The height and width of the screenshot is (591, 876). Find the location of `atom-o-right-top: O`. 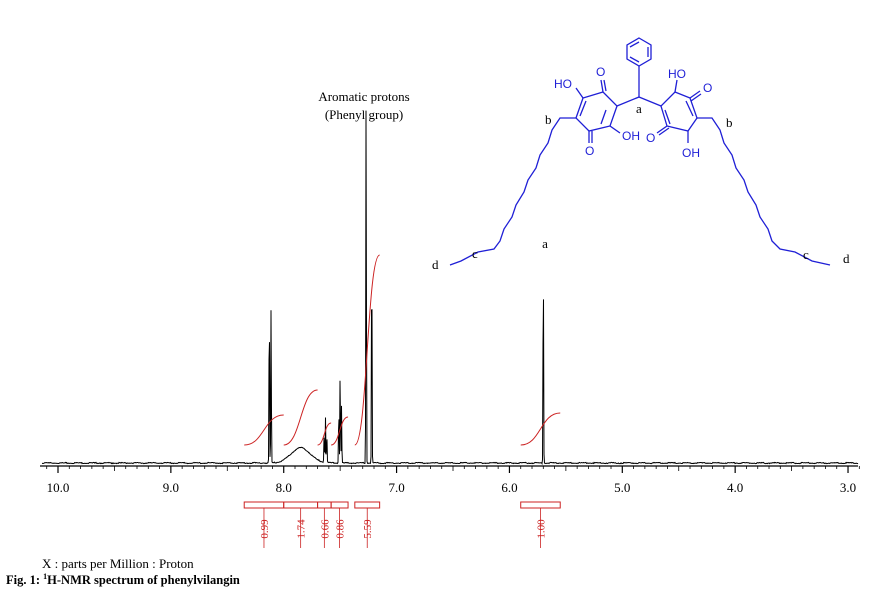

atom-o-right-top: O is located at coordinates (707, 88).